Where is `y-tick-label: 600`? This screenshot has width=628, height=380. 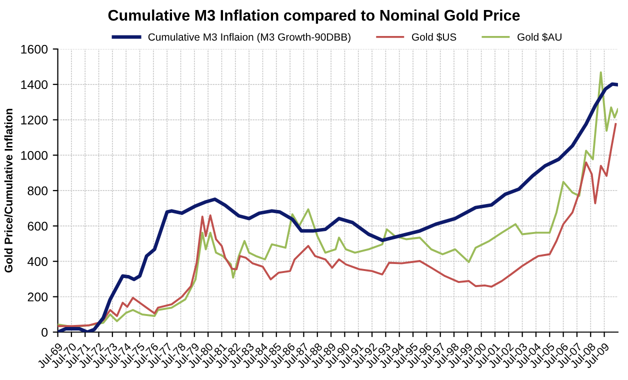
y-tick-label: 600 is located at coordinates (38, 226).